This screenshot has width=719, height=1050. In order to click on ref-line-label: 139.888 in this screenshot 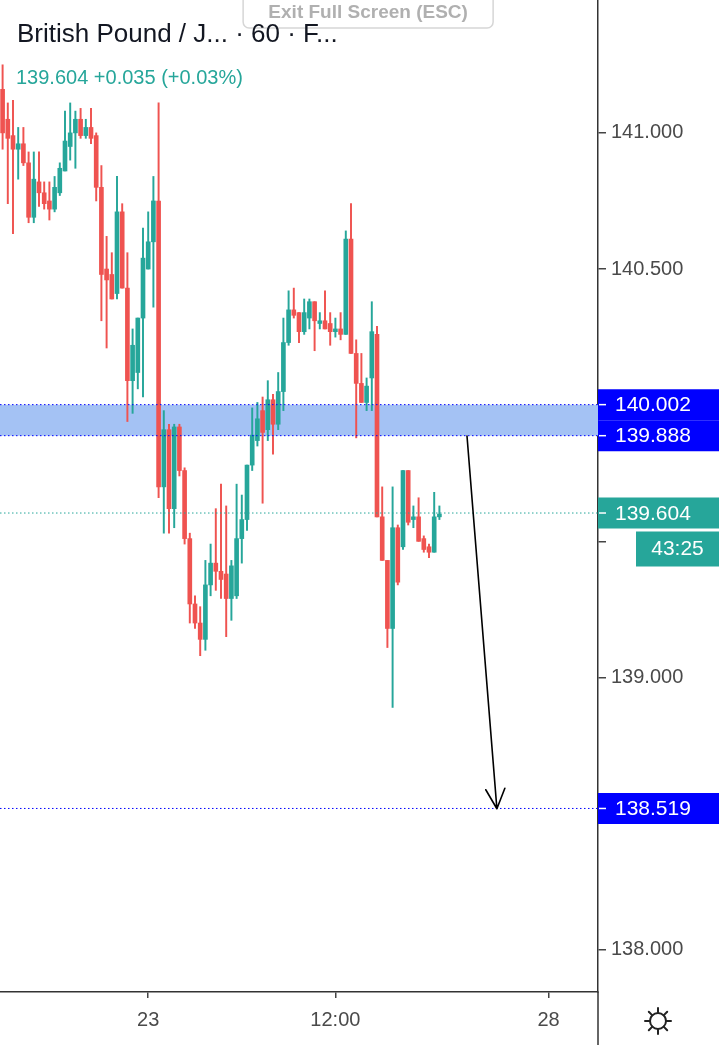, I will do `click(653, 435)`.